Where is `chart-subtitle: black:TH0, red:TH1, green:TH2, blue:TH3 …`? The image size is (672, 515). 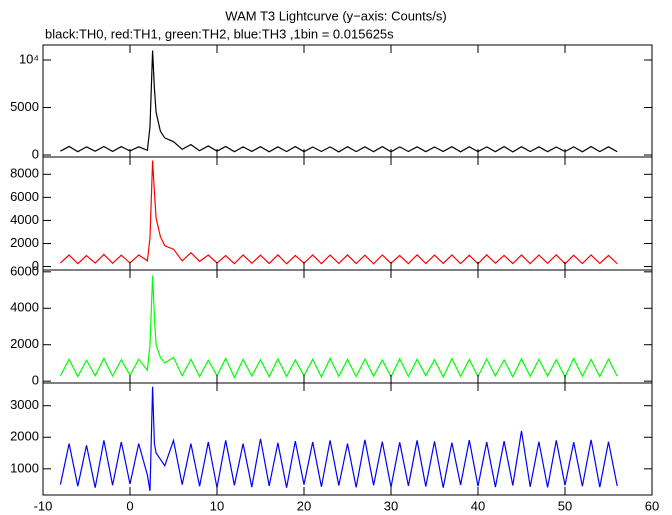 chart-subtitle: black:TH0, red:TH1, green:TH2, blue:TH3 … is located at coordinates (219, 33).